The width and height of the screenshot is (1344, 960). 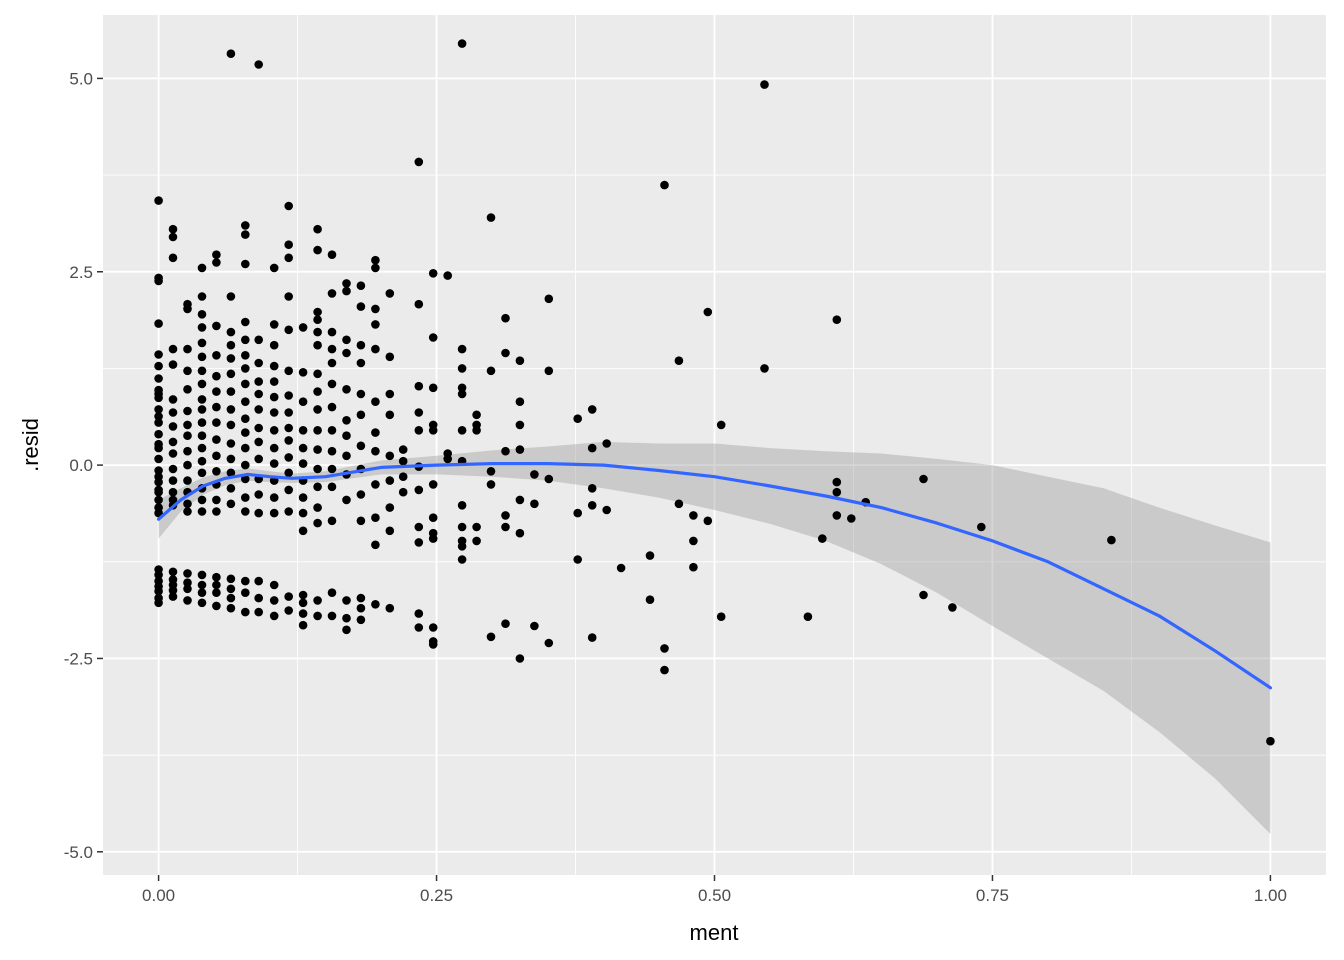 What do you see at coordinates (1270, 895) in the screenshot?
I see `x-tick-label: 1.00` at bounding box center [1270, 895].